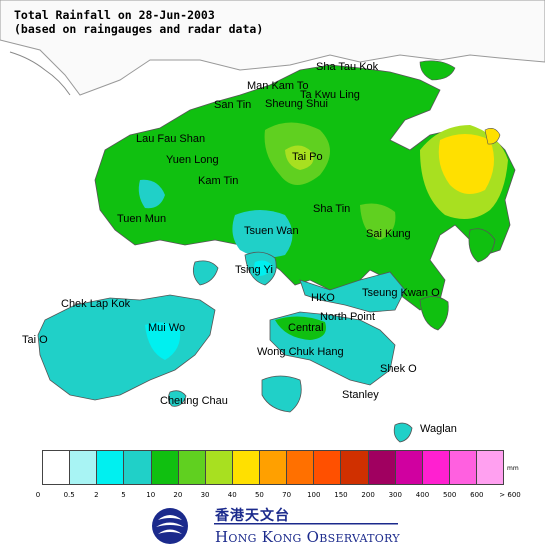  I want to click on place-tseung-kwan-o: Tseung Kwan O, so click(401, 293).